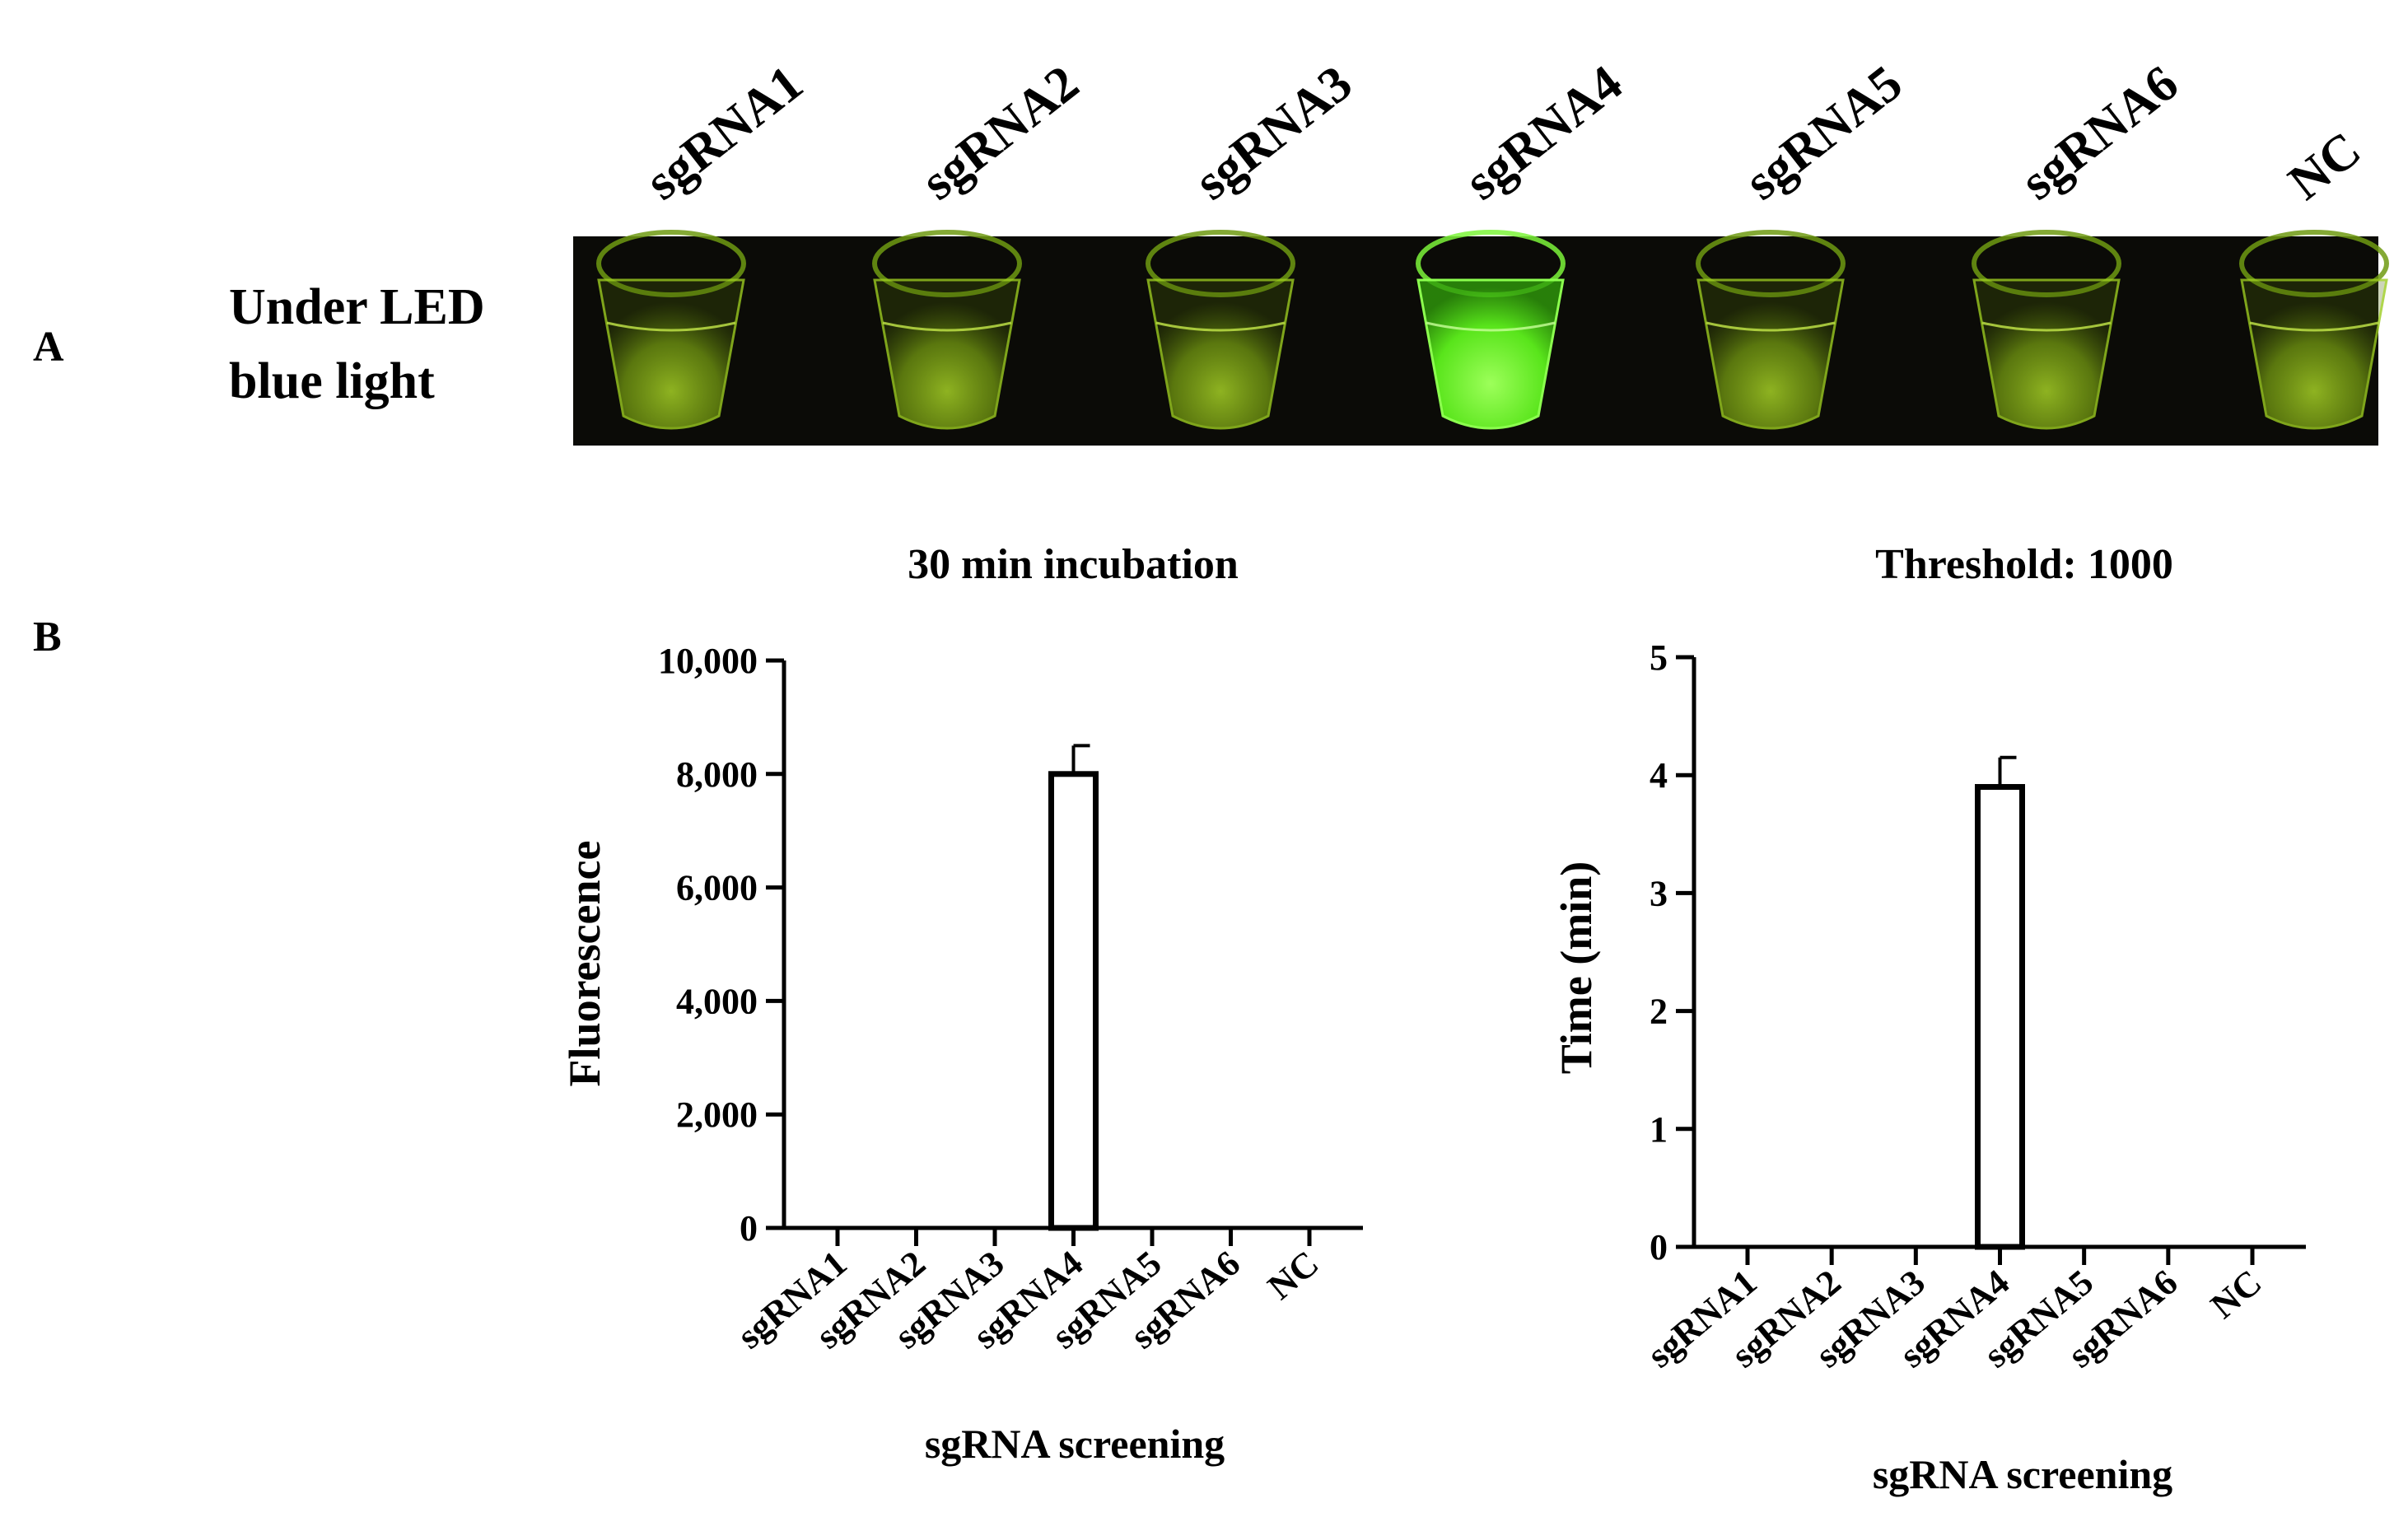 The image size is (2408, 1517). Describe the element at coordinates (584, 964) in the screenshot. I see `chart-fluorescence-ylabel: Fluorescence` at that location.